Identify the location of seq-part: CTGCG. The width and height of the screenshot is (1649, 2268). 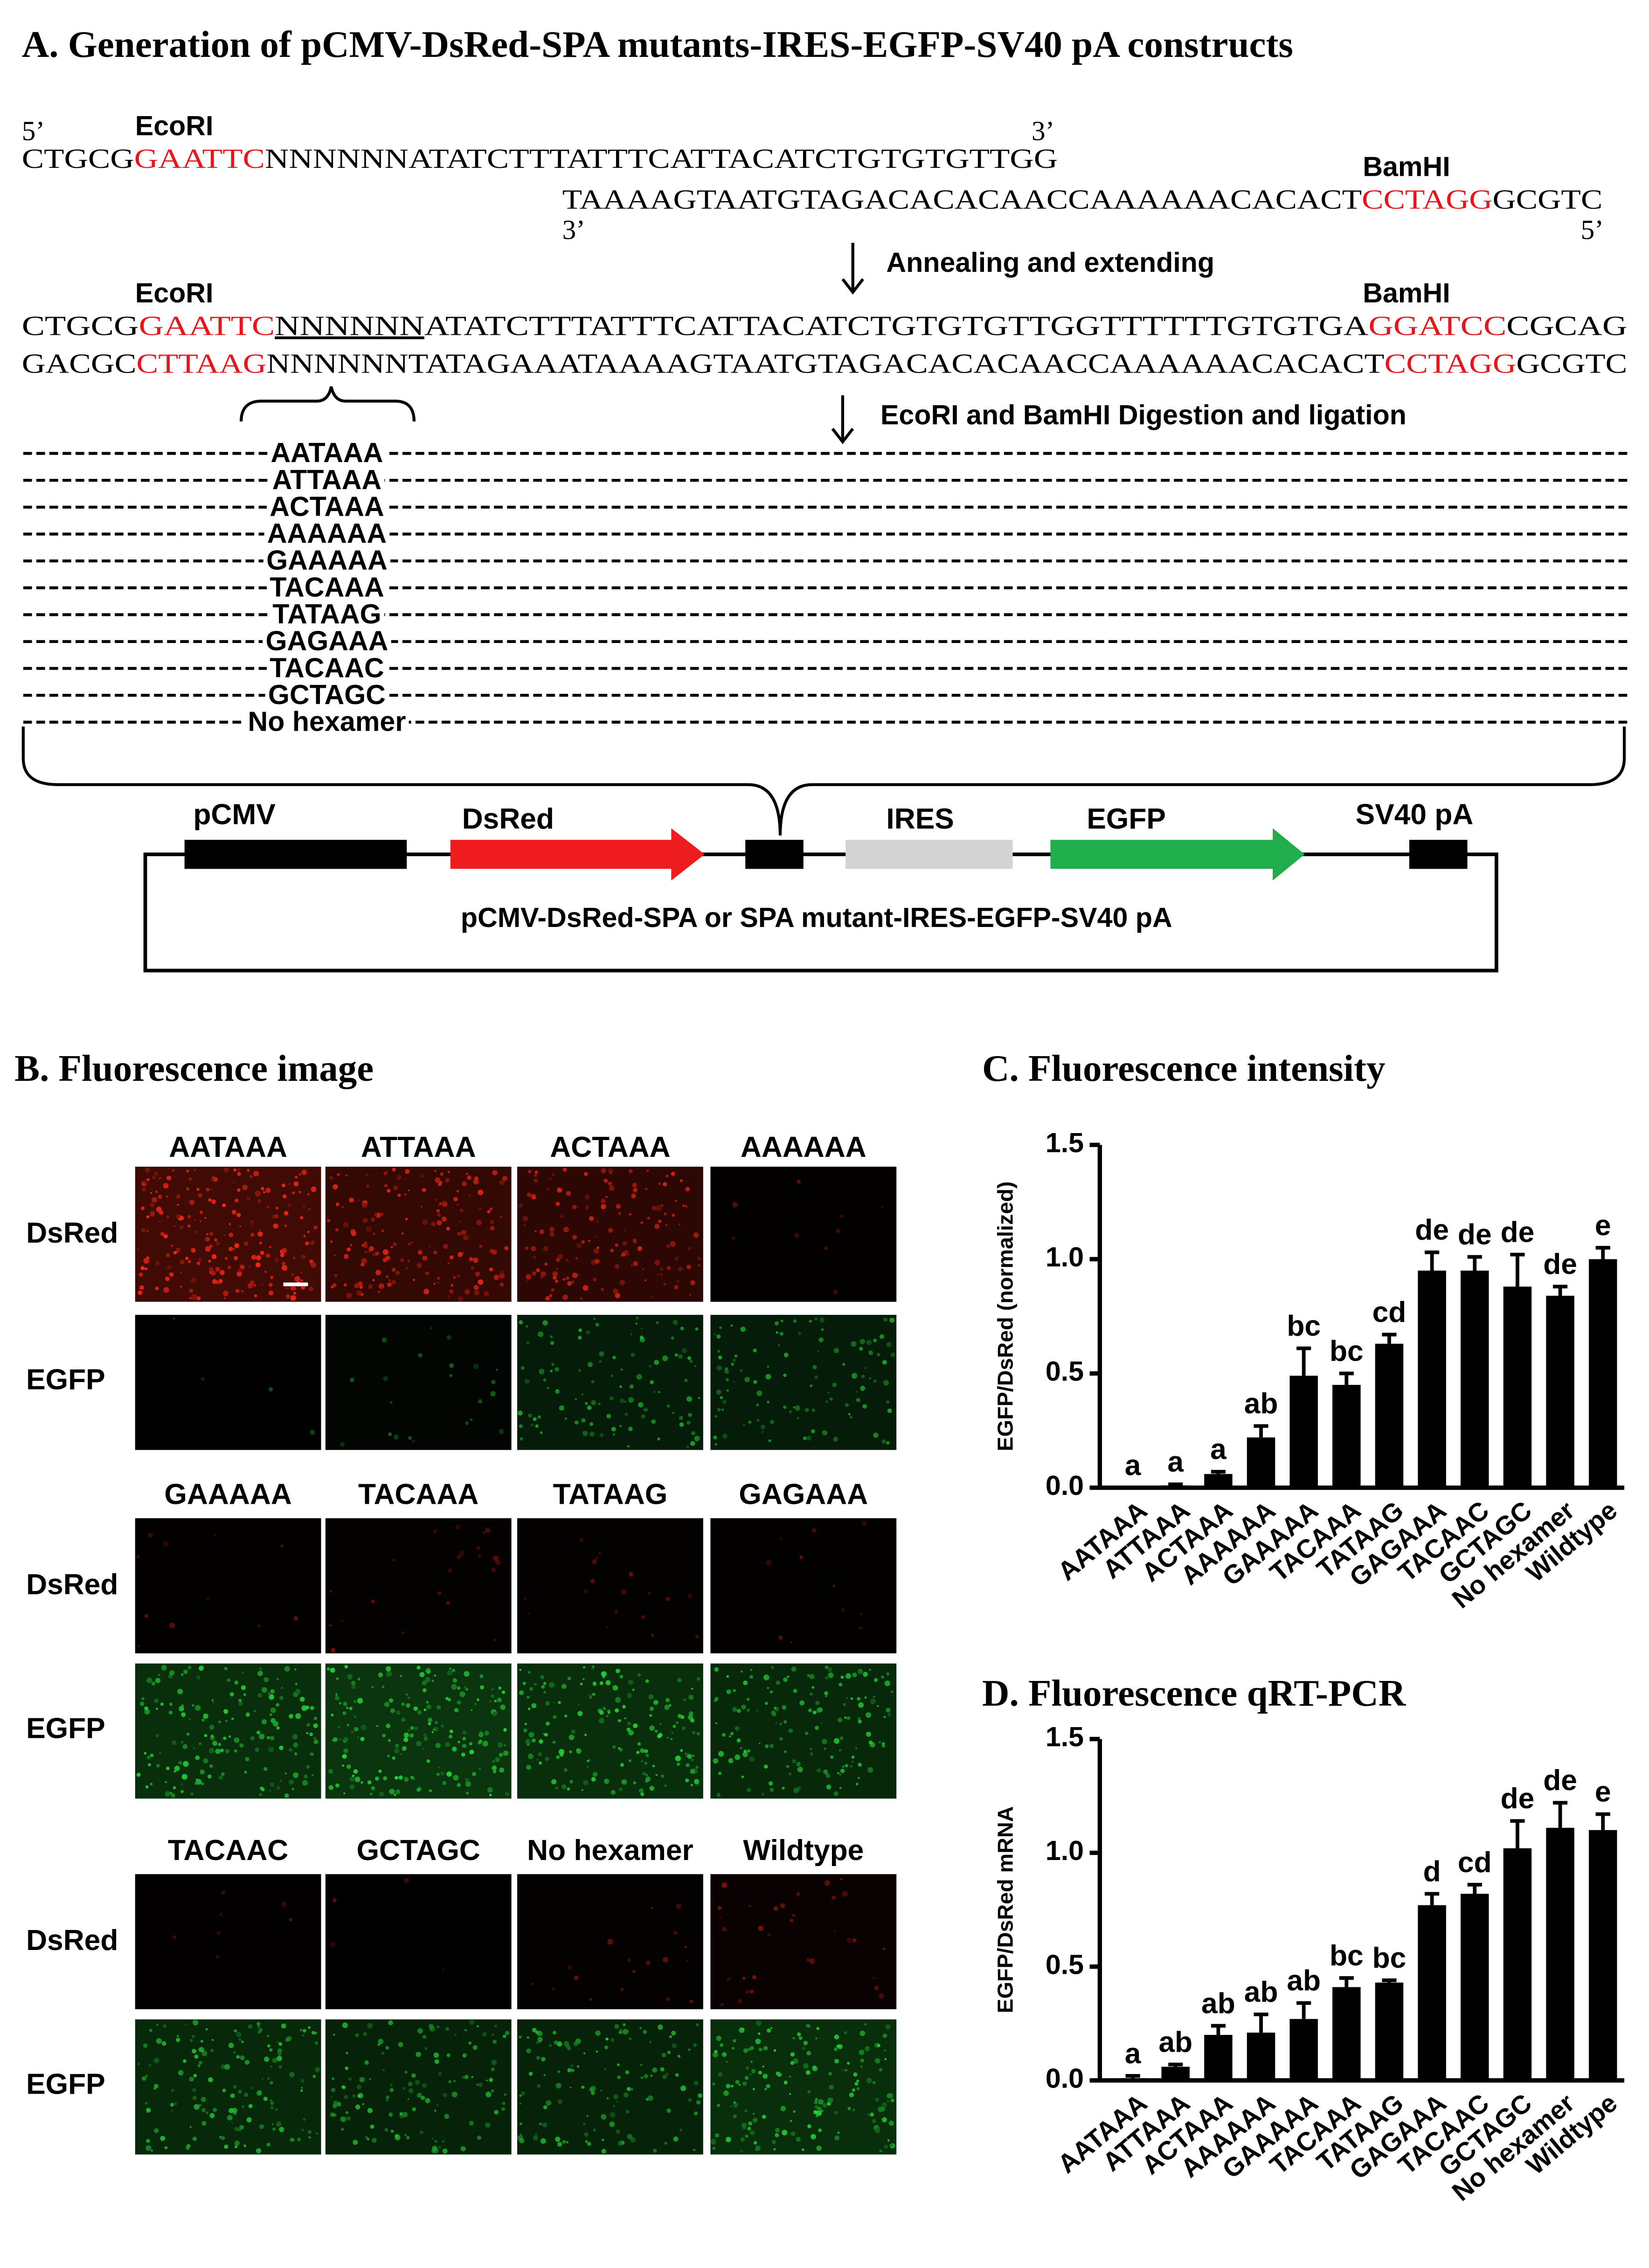
(80, 325).